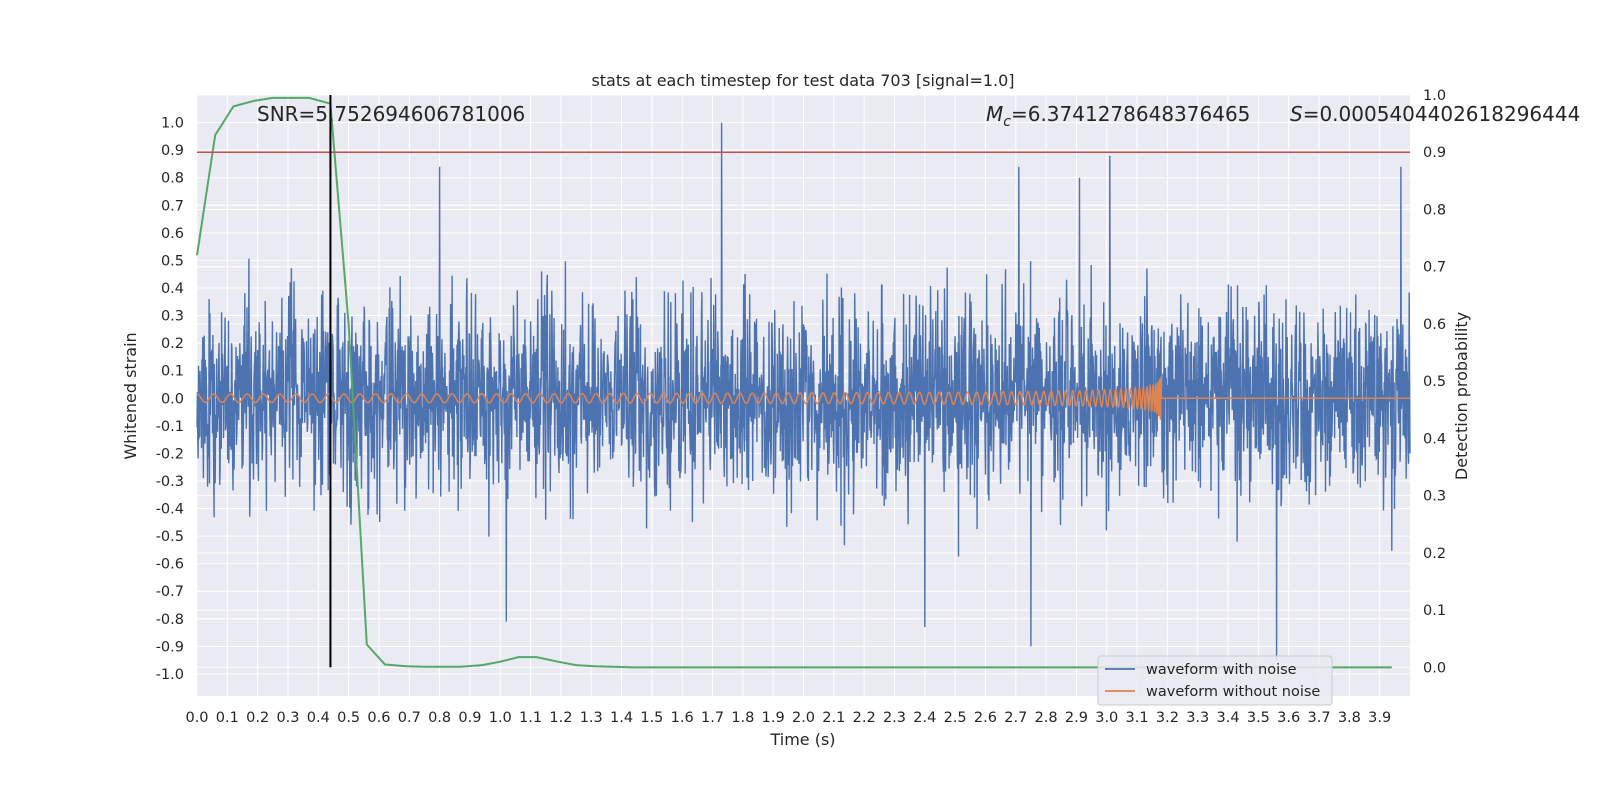 This screenshot has width=1600, height=800. What do you see at coordinates (1015, 718) in the screenshot?
I see `x-tick-label: 2.7` at bounding box center [1015, 718].